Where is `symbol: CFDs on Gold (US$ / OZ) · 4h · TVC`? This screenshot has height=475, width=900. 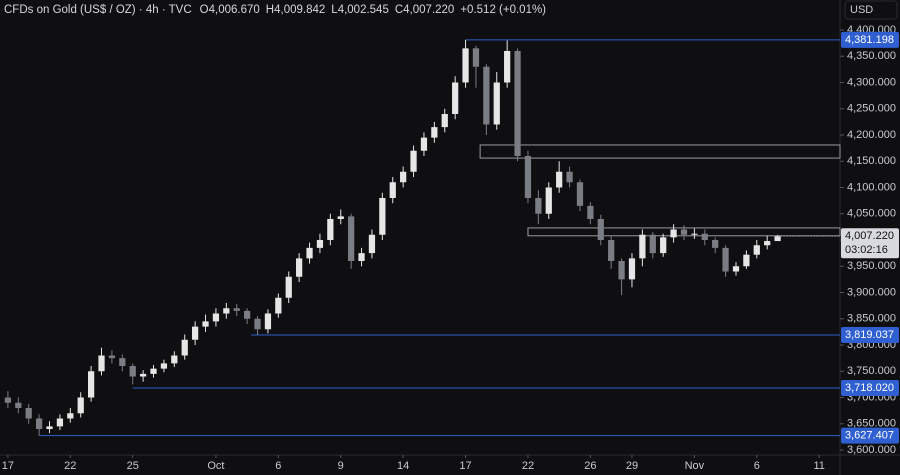
symbol: CFDs on Gold (US$ / OZ) · 4h · TVC is located at coordinates (98, 10).